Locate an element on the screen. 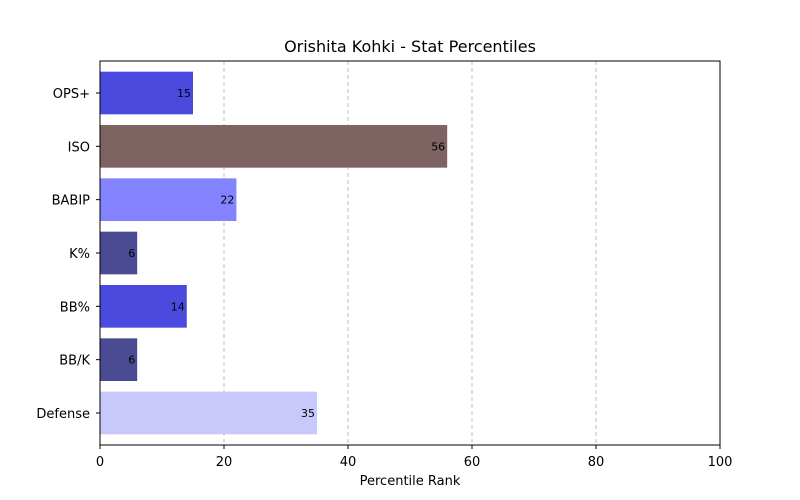  x-tick-label: 0 is located at coordinates (100, 462).